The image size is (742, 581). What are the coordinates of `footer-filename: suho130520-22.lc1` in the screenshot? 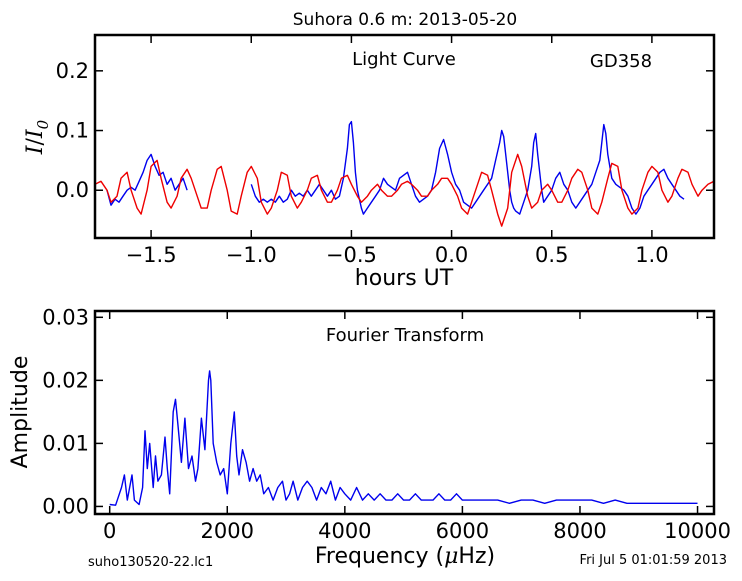 It's located at (150, 562).